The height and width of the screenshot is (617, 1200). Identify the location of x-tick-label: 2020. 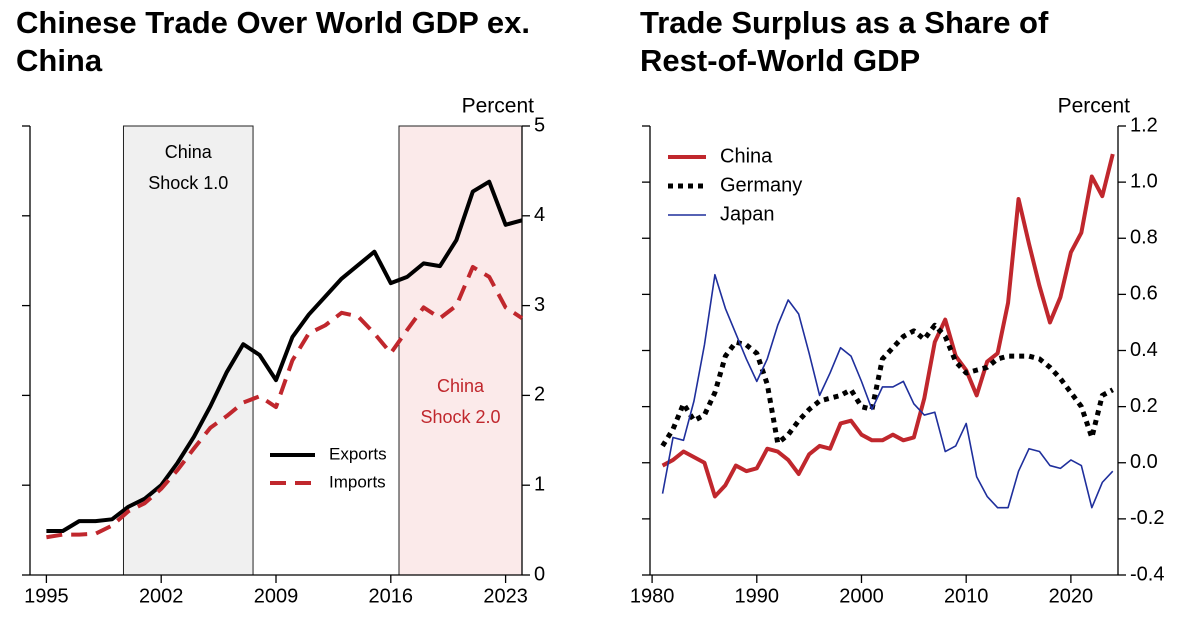
(1071, 596).